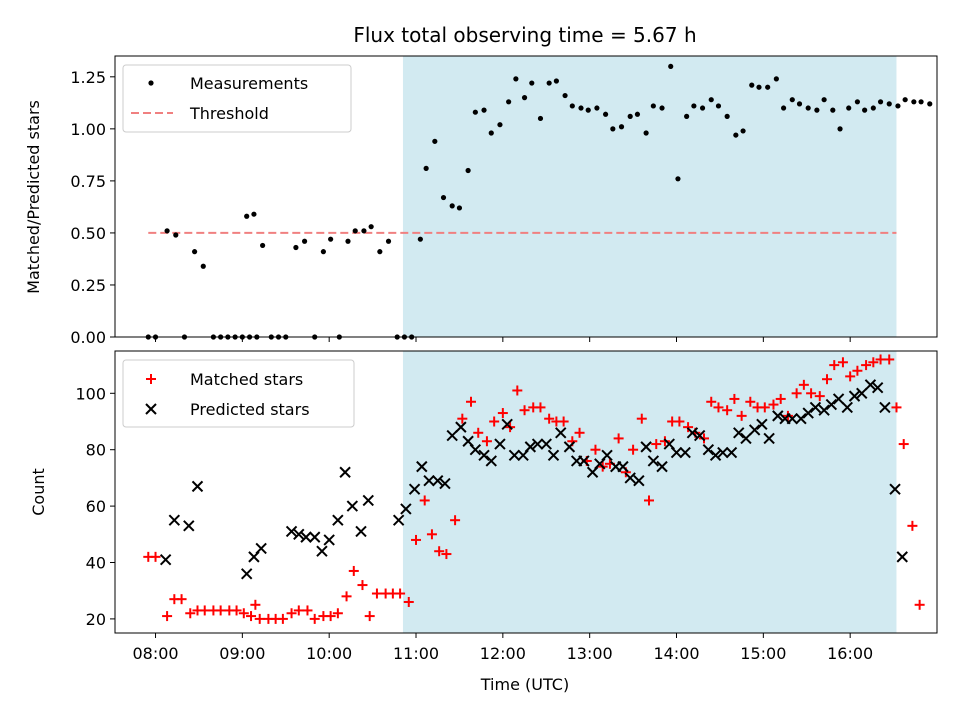 Image resolution: width=960 pixels, height=724 pixels. Describe the element at coordinates (229, 113) in the screenshot. I see `legend-label-threshold: Threshold` at that location.